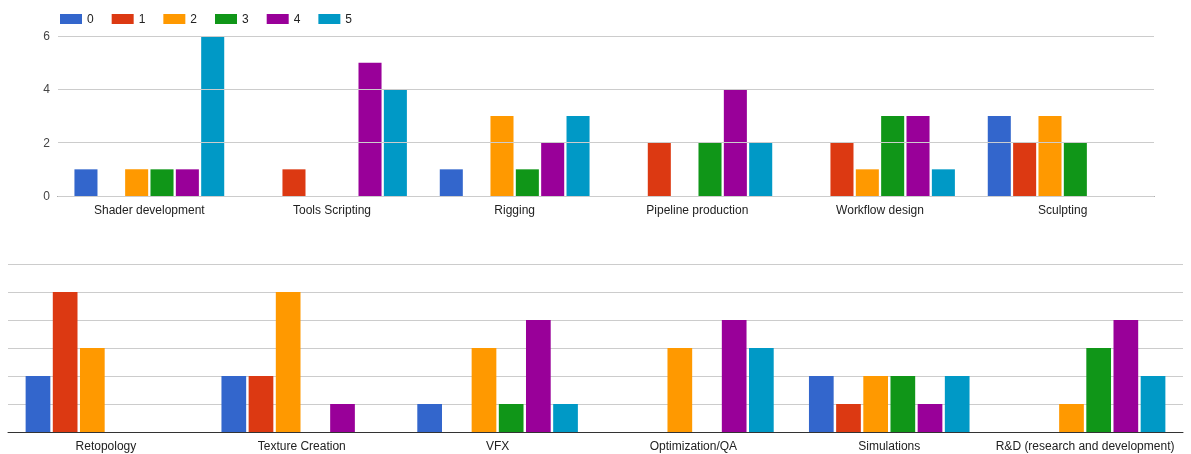 This screenshot has height=454, width=1191. I want to click on x-tick-label: Retopology, so click(106, 446).